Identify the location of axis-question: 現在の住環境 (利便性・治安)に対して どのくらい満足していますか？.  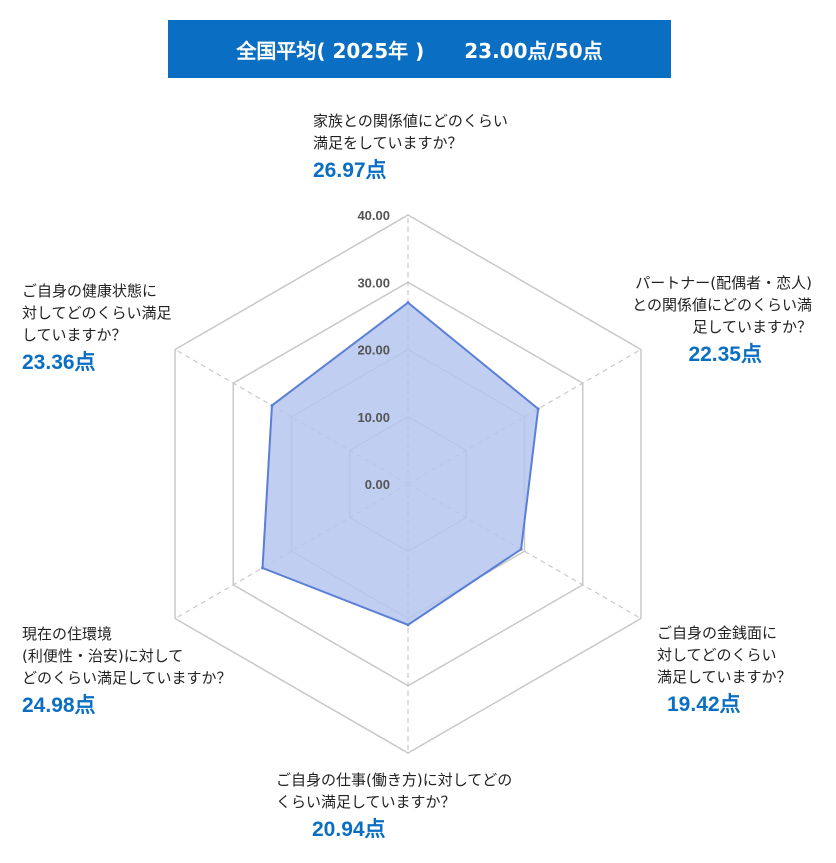
(127, 656).